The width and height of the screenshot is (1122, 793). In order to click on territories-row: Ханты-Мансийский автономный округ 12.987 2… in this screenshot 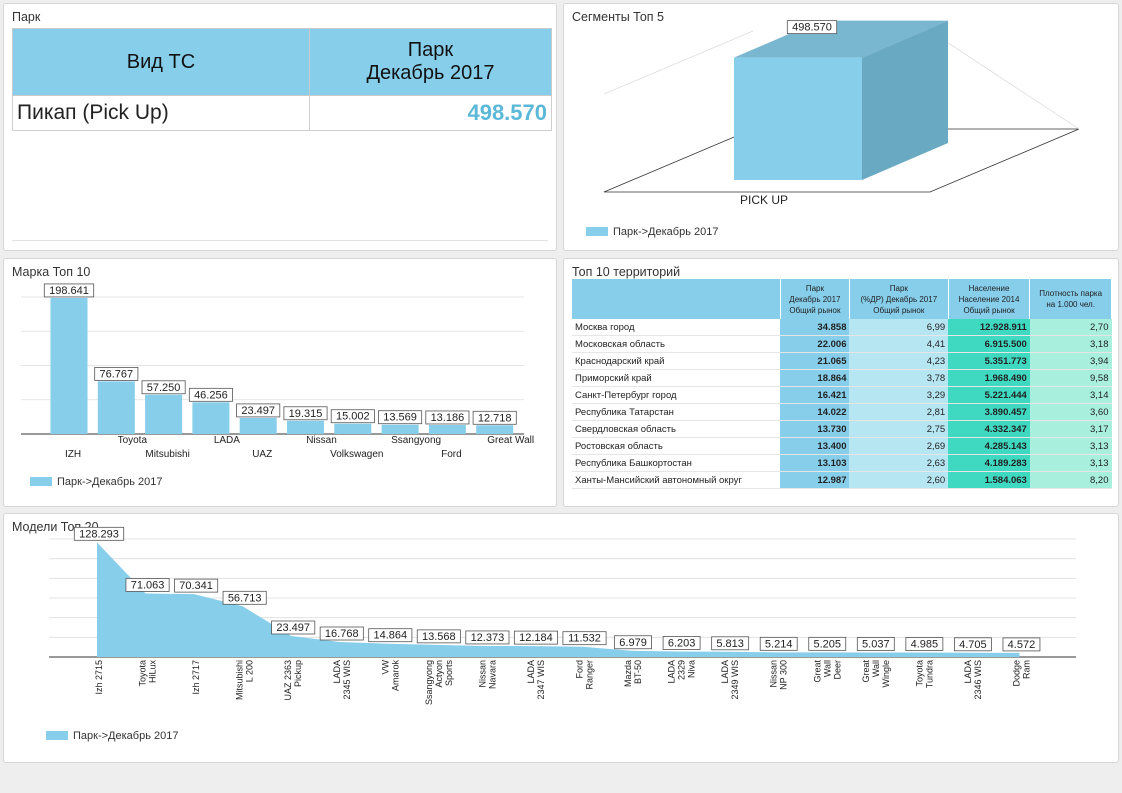, I will do `click(842, 480)`.